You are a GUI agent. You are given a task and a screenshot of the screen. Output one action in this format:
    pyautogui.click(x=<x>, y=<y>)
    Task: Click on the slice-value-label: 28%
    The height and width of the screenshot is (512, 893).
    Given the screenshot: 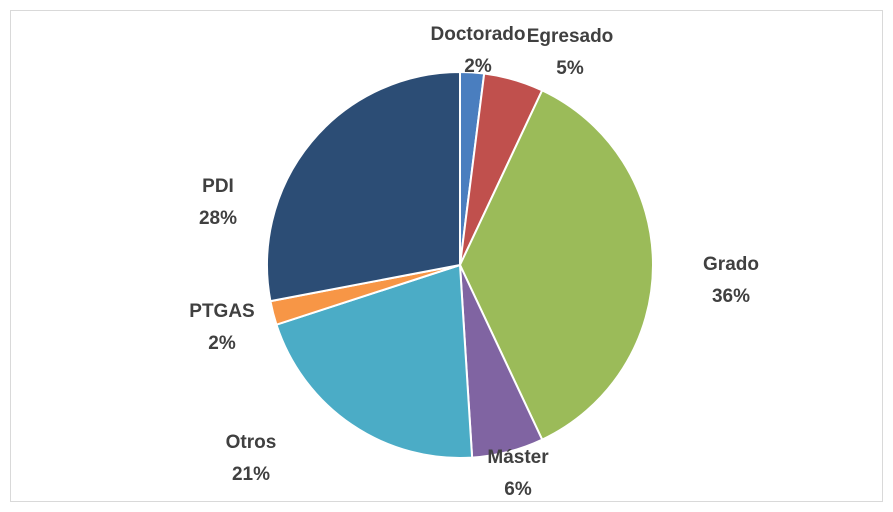 What is the action you would take?
    pyautogui.click(x=218, y=218)
    